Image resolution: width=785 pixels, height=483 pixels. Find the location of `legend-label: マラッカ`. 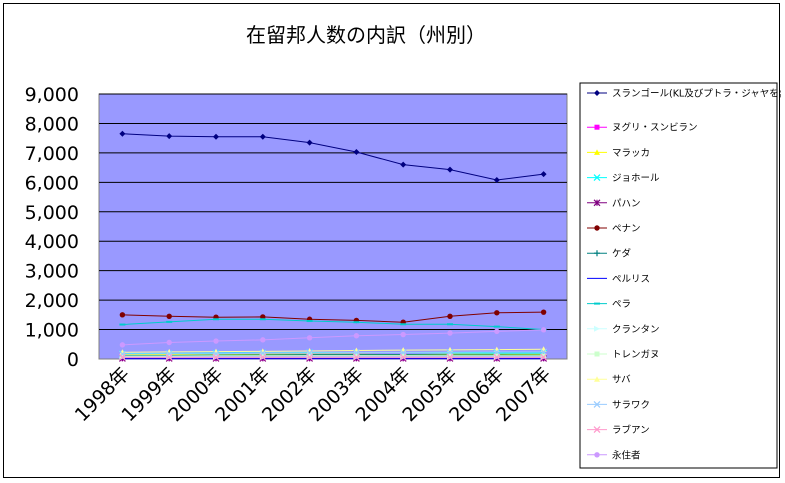

legend-label: マラッカ is located at coordinates (631, 153).